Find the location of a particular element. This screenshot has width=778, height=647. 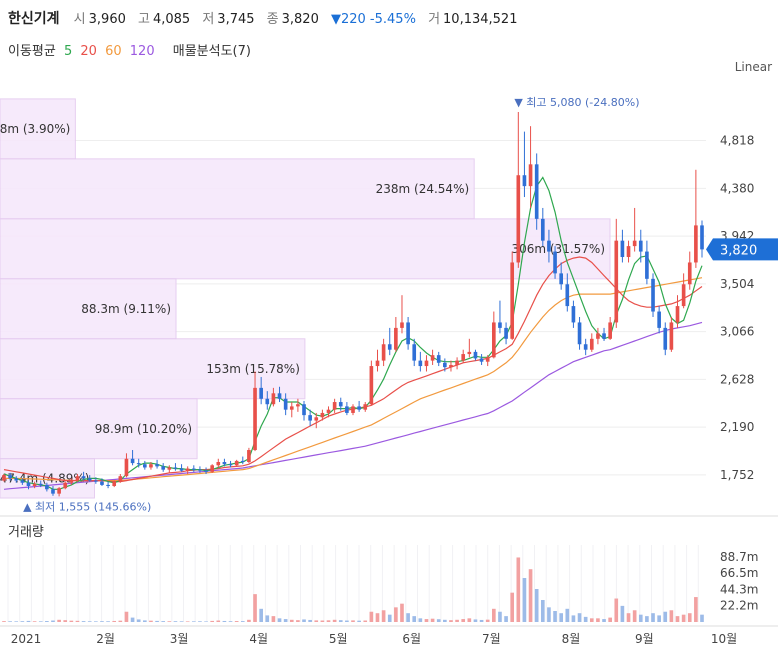

volume-profile-label: 238m (24.54%) is located at coordinates (423, 189).